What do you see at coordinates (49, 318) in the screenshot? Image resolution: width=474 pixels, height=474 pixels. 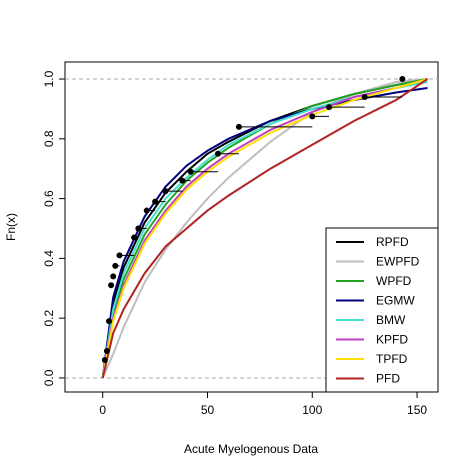 I see `y-tick-label: 0.2` at bounding box center [49, 318].